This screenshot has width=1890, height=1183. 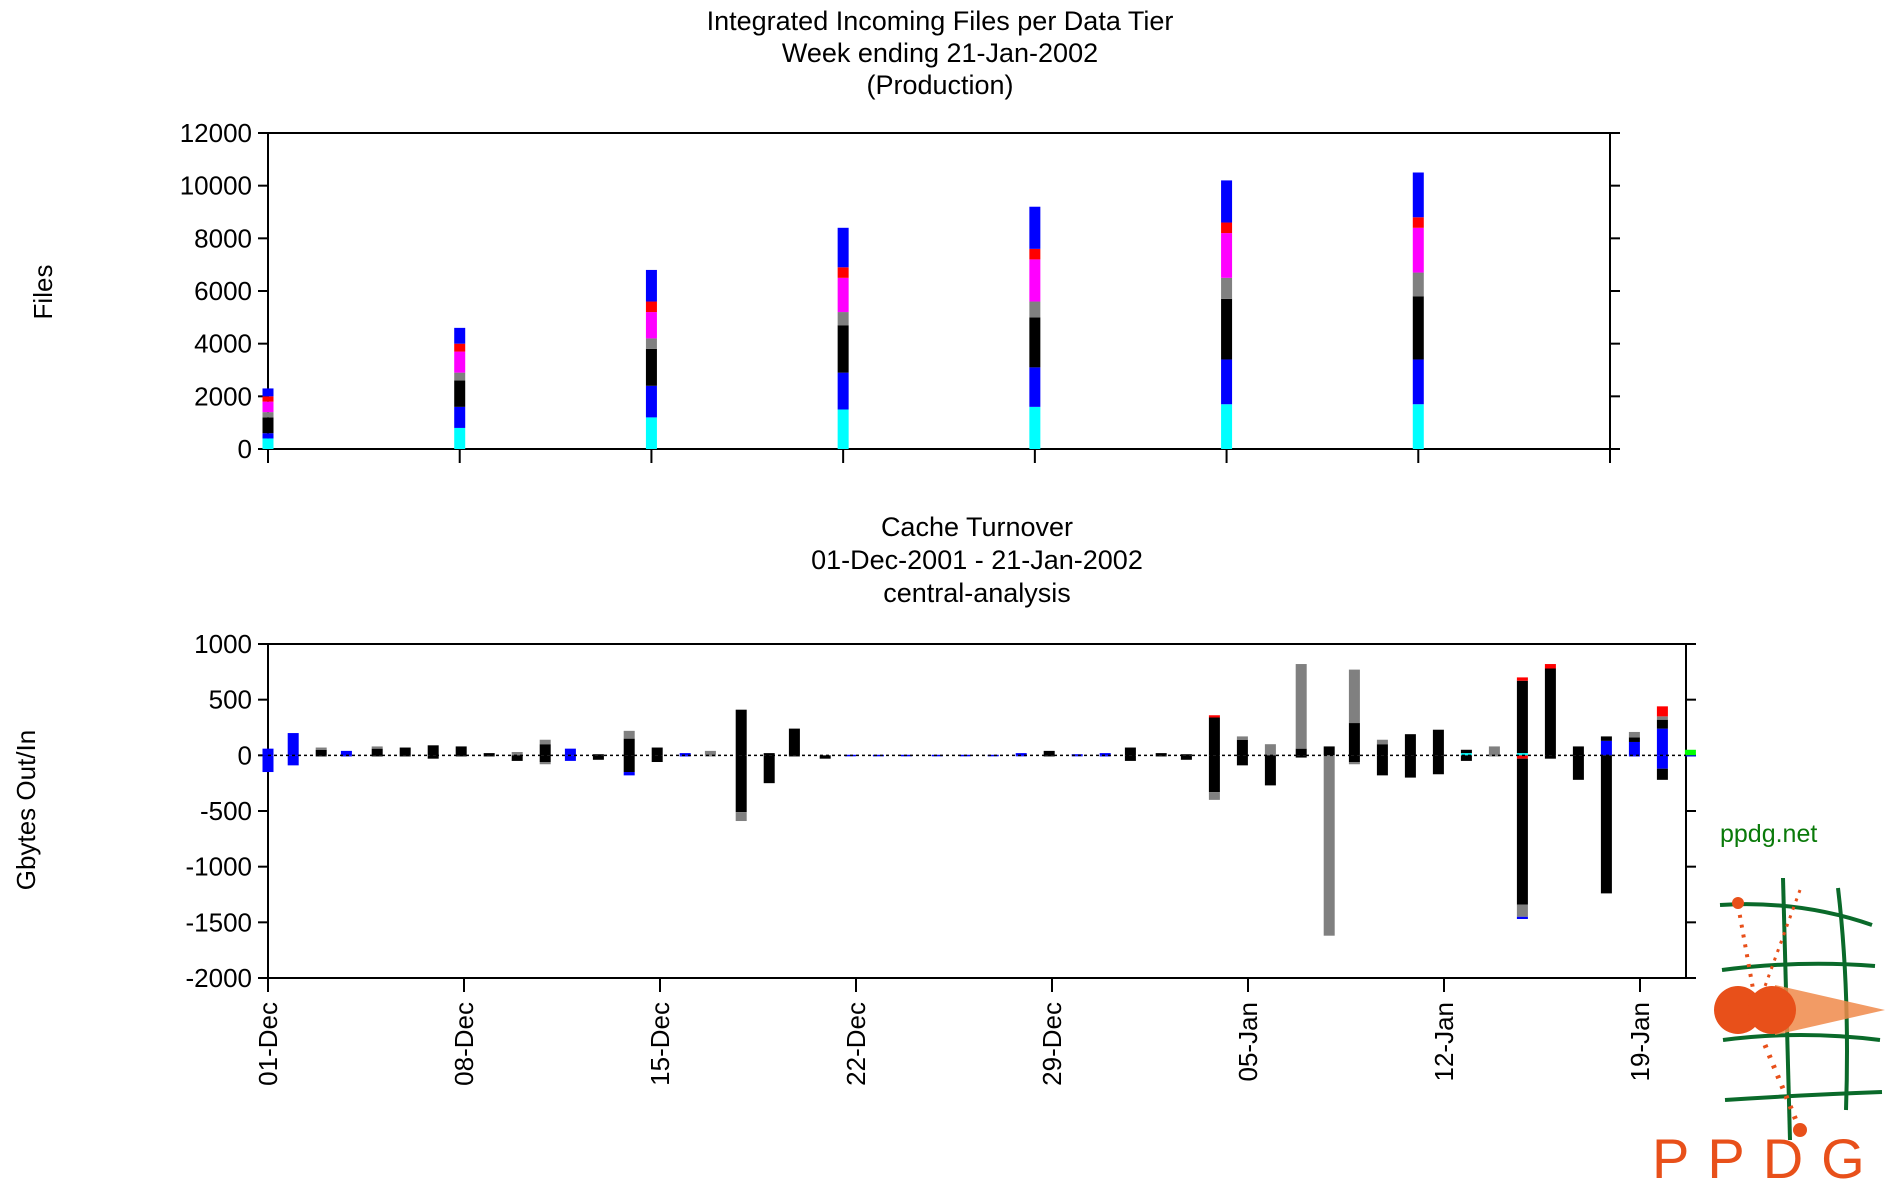 I want to click on top-title-line-2: Week ending 21-Jan-2002, so click(x=940, y=53).